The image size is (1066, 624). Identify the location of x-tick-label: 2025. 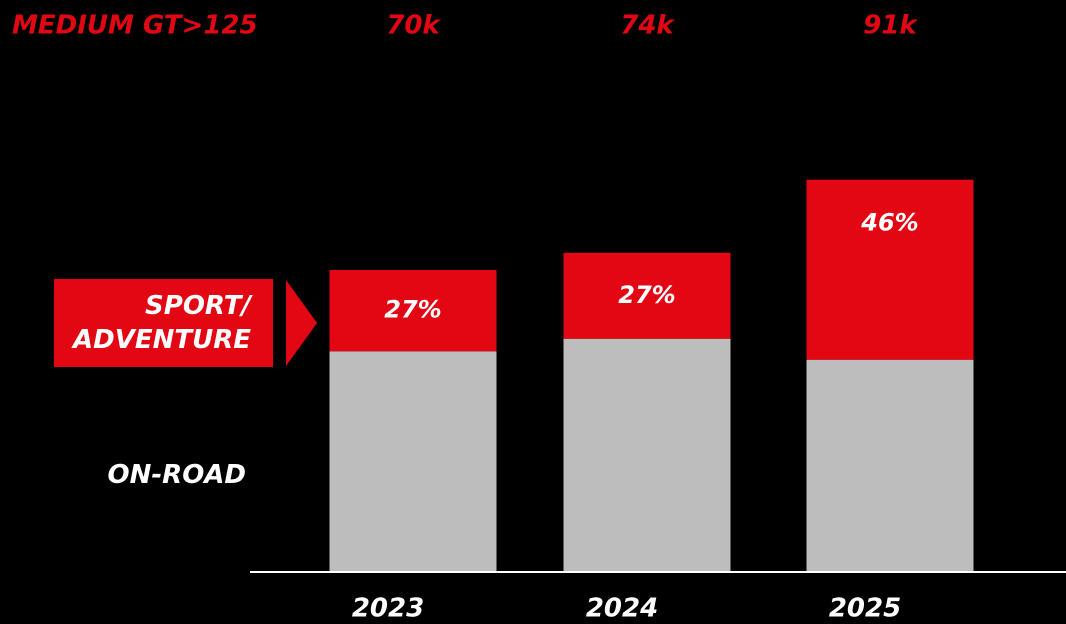
(865, 609).